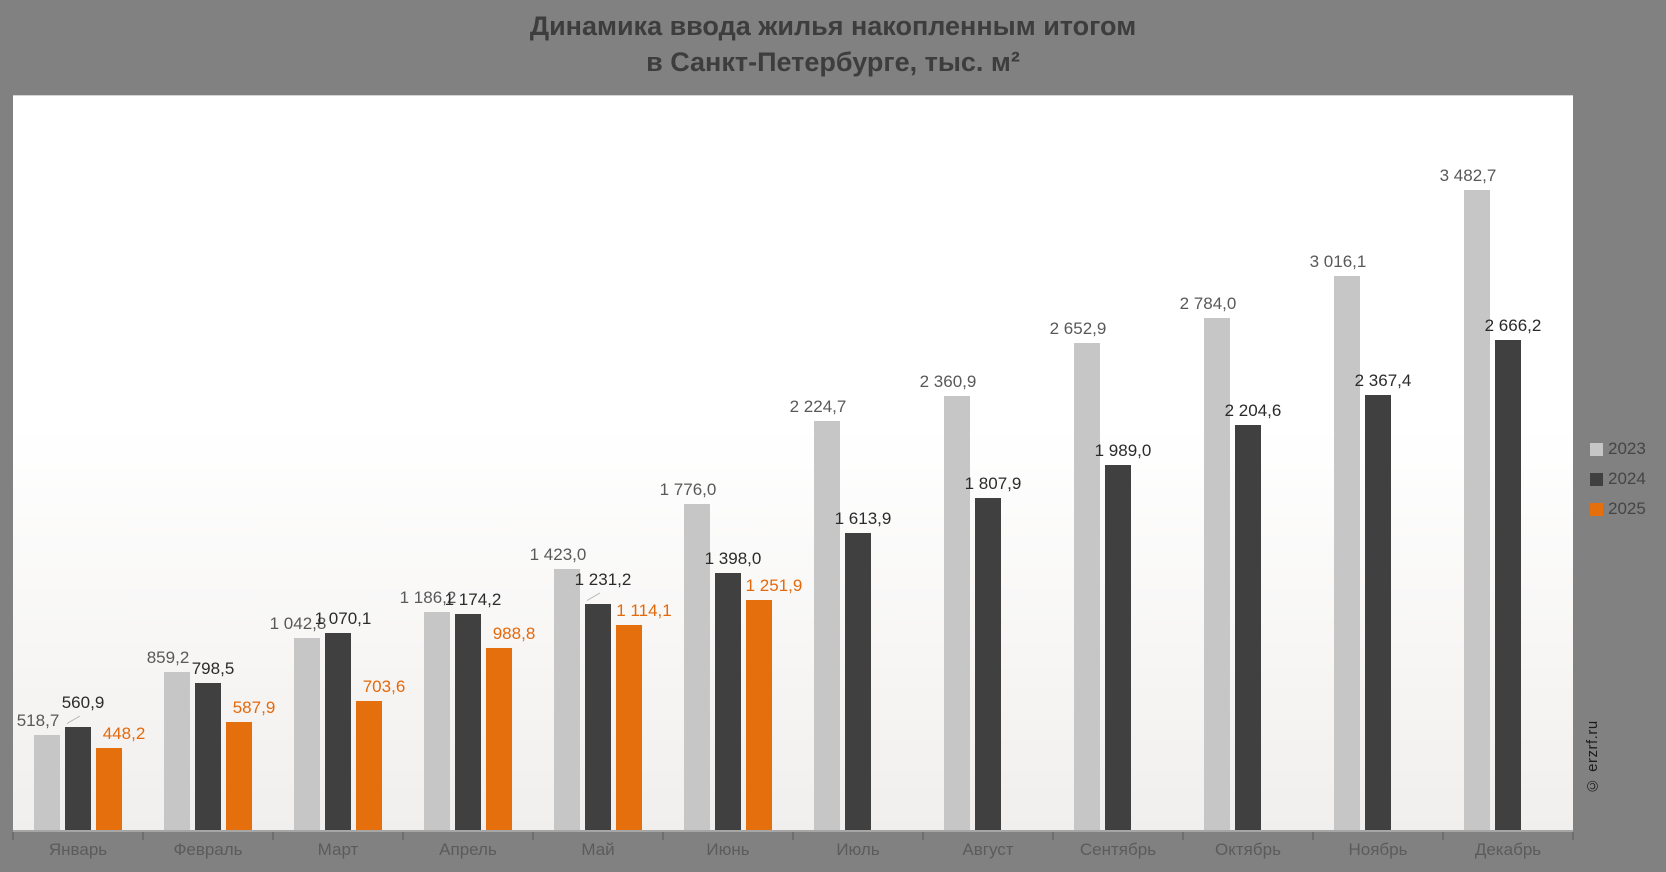 The image size is (1666, 872). I want to click on bar-2024-Июнь, so click(728, 701).